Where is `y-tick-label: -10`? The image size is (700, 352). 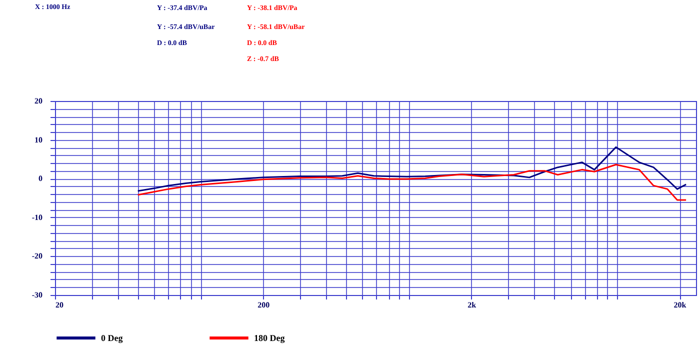
y-tick-label: -10 is located at coordinates (37, 217).